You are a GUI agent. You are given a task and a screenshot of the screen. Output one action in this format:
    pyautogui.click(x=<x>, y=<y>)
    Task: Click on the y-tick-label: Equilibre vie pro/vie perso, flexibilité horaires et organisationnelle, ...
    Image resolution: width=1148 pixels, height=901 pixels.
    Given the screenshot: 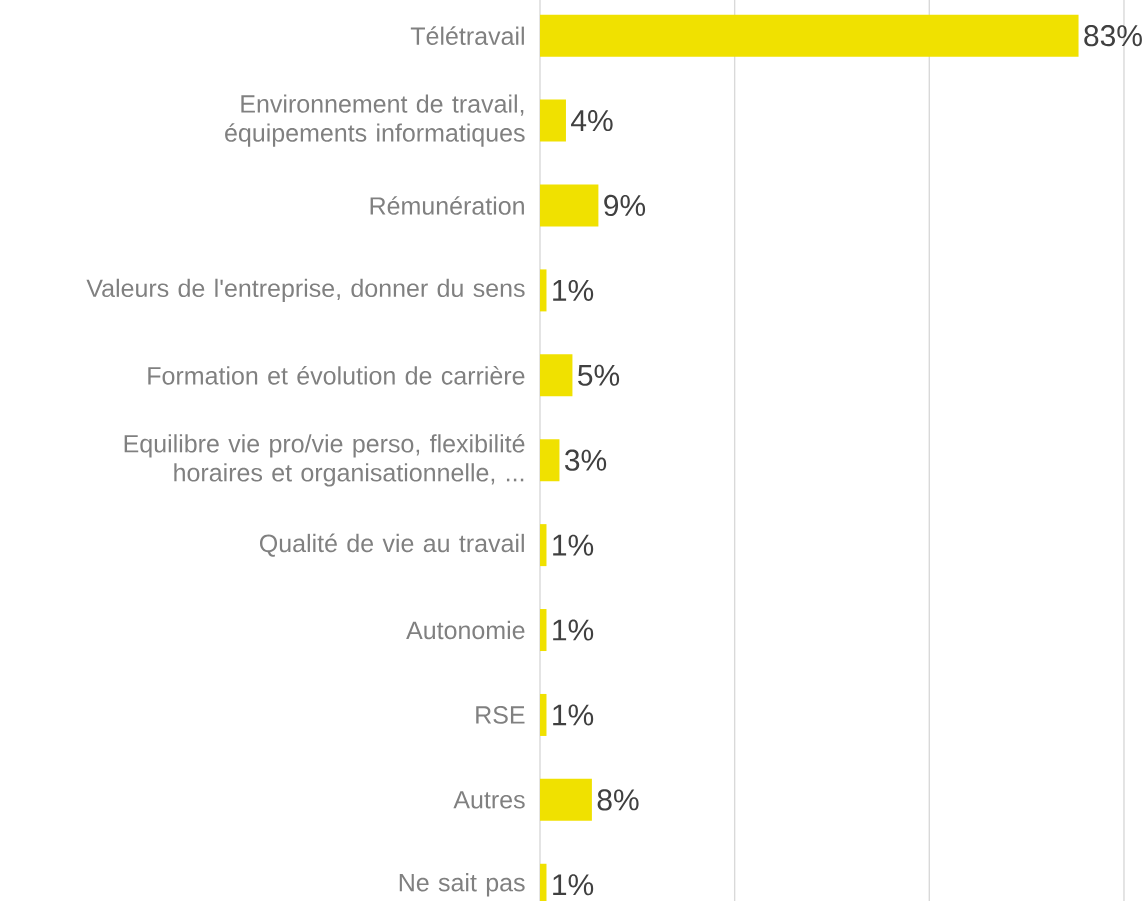 What is the action you would take?
    pyautogui.click(x=324, y=460)
    